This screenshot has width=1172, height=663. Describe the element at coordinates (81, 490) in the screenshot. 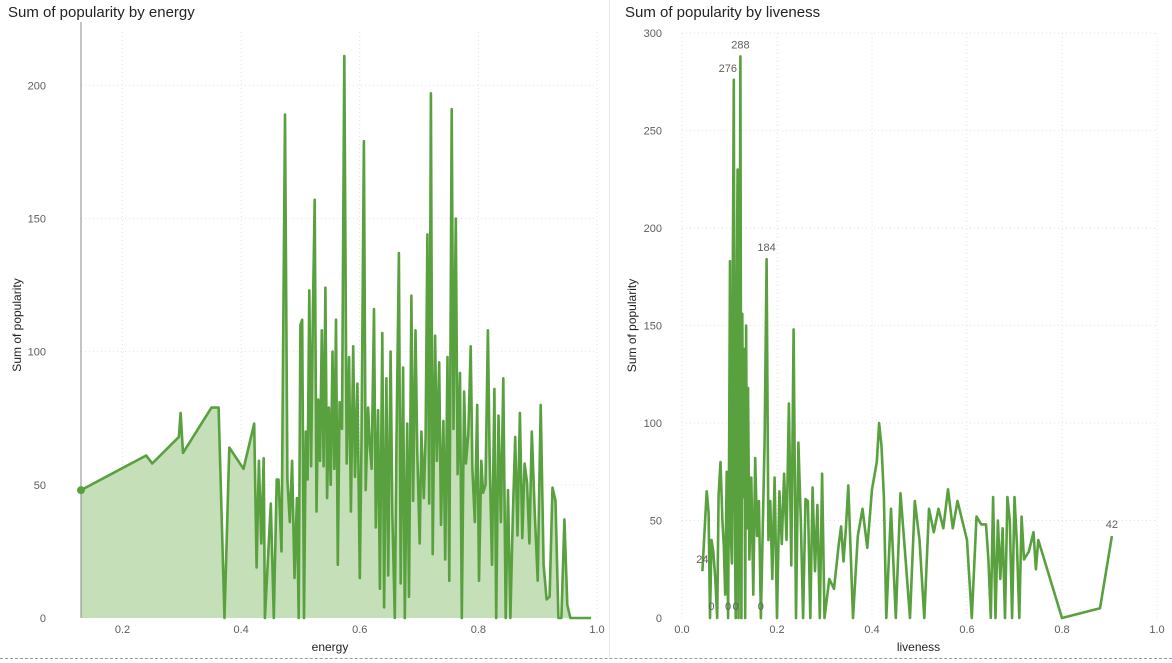

I see `highlight-point` at that location.